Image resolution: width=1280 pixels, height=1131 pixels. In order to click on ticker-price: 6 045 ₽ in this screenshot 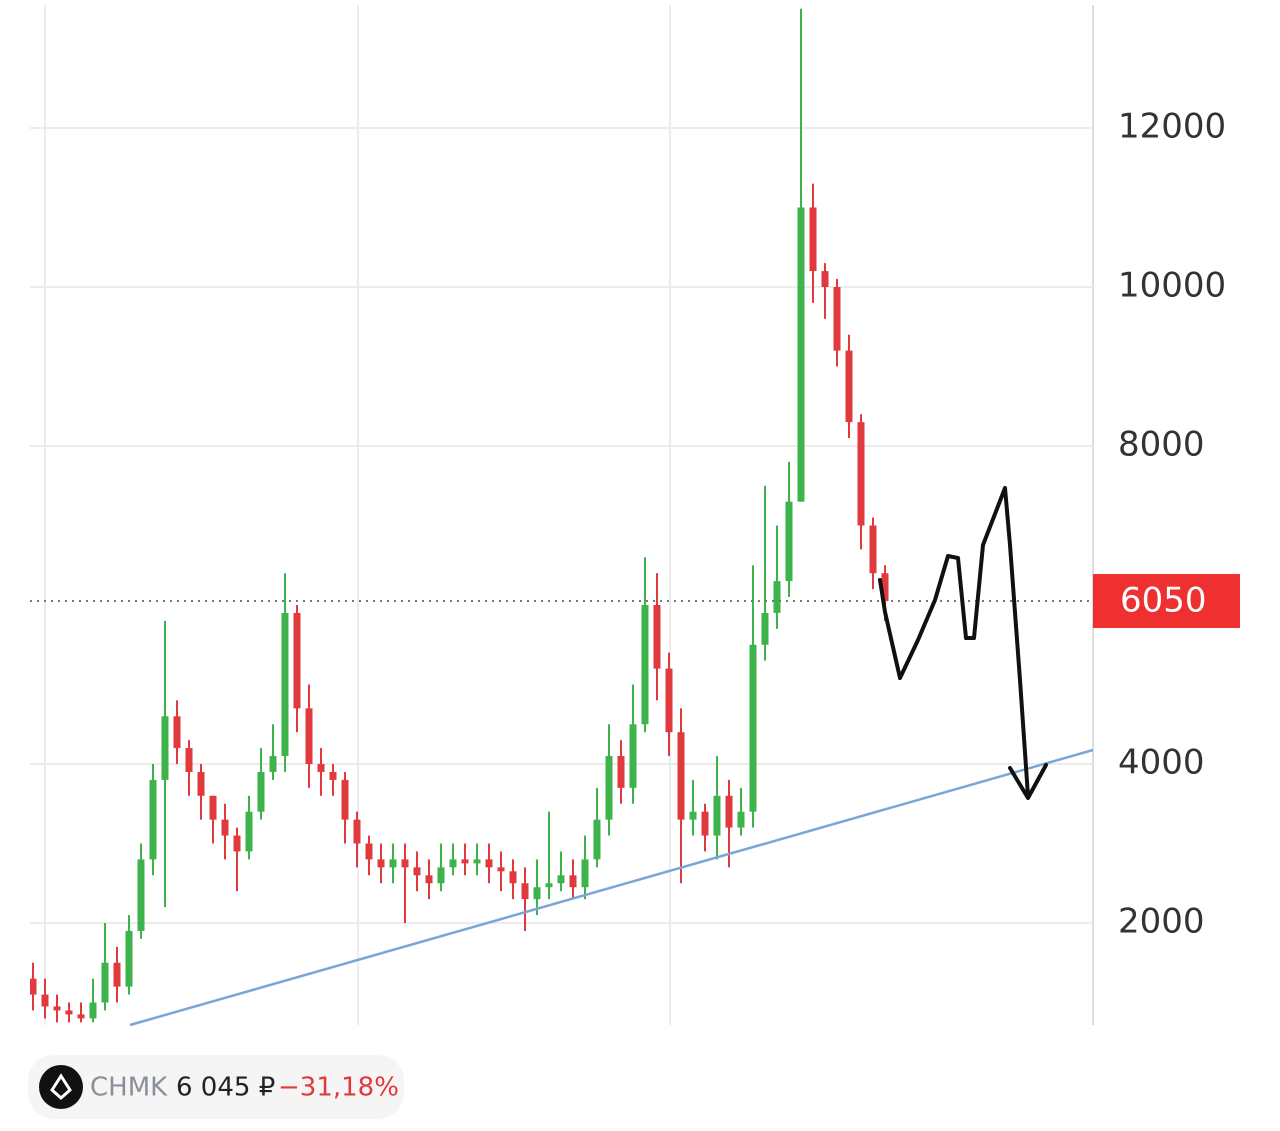, I will do `click(225, 1088)`.